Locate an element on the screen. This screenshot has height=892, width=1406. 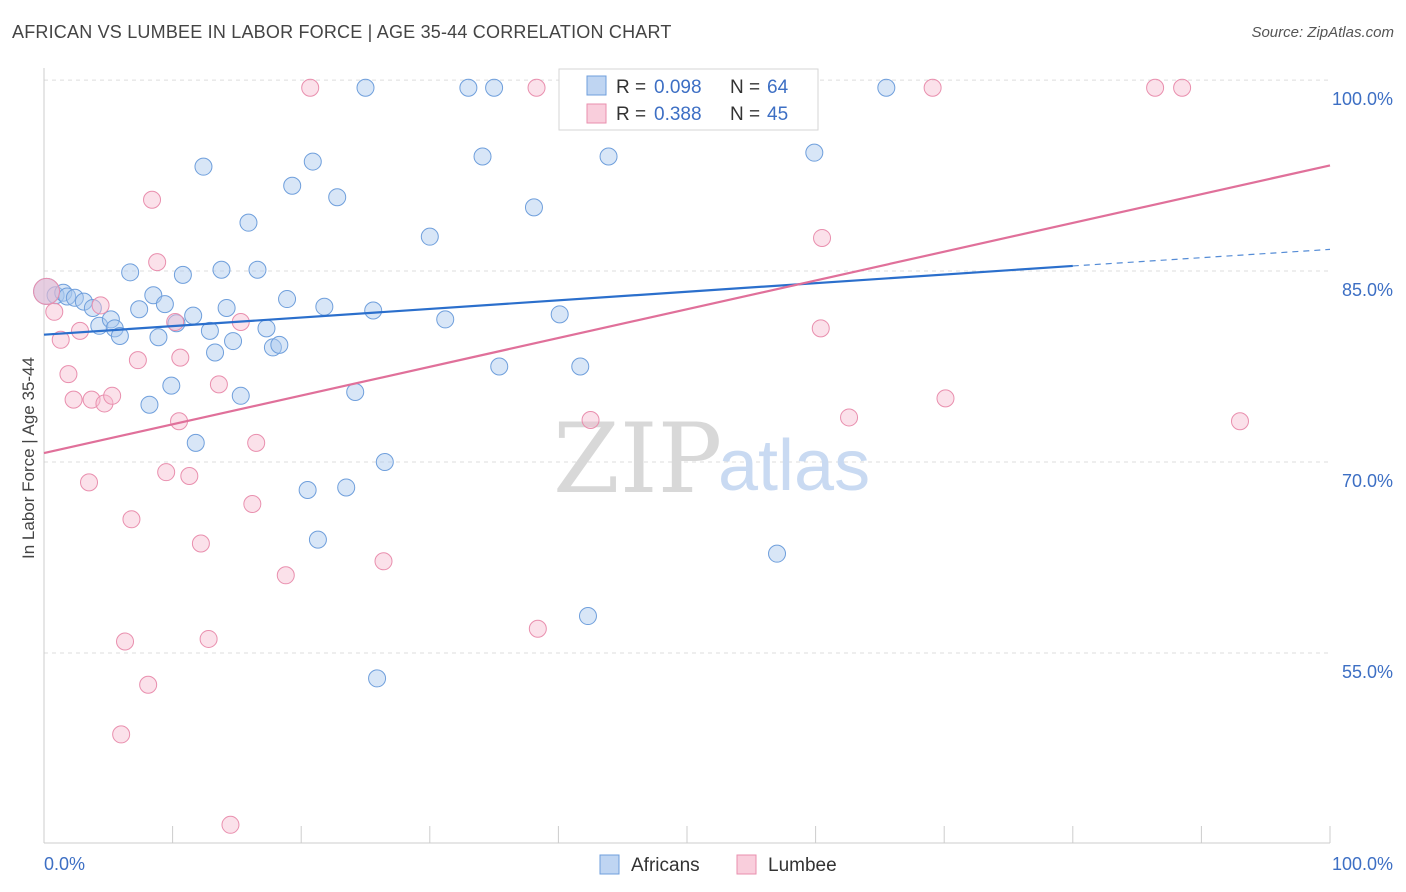
y-axis-title: In Labor Force | Age 35-44 is located at coordinates (28, 458).